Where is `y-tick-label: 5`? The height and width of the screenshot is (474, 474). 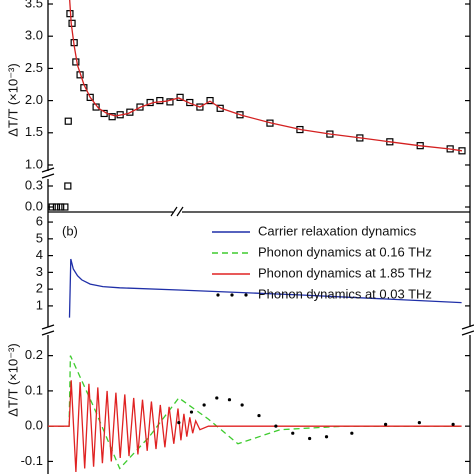
y-tick-label: 5 is located at coordinates (39, 237).